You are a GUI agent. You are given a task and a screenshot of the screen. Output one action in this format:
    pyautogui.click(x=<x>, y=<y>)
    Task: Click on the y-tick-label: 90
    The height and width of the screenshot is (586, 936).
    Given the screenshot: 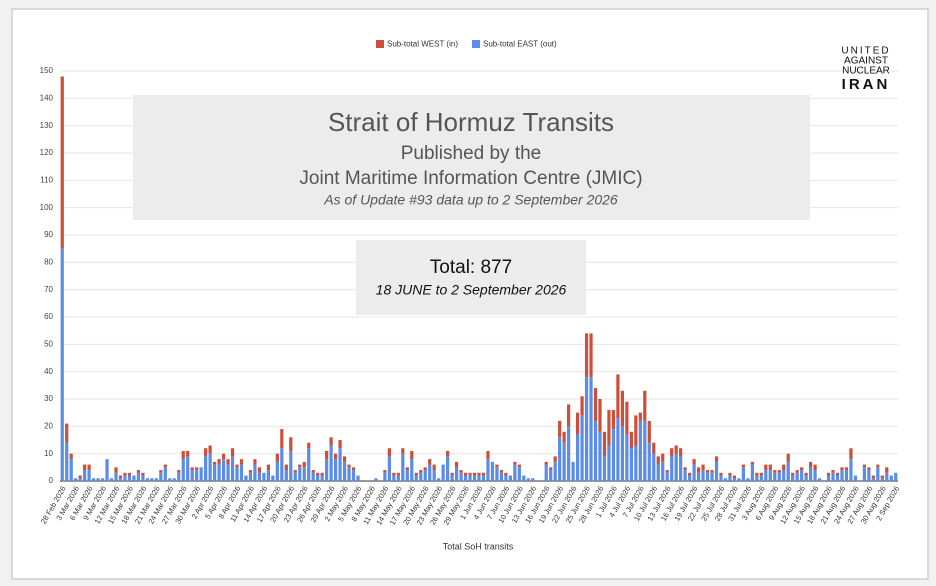 What is the action you would take?
    pyautogui.click(x=48, y=234)
    